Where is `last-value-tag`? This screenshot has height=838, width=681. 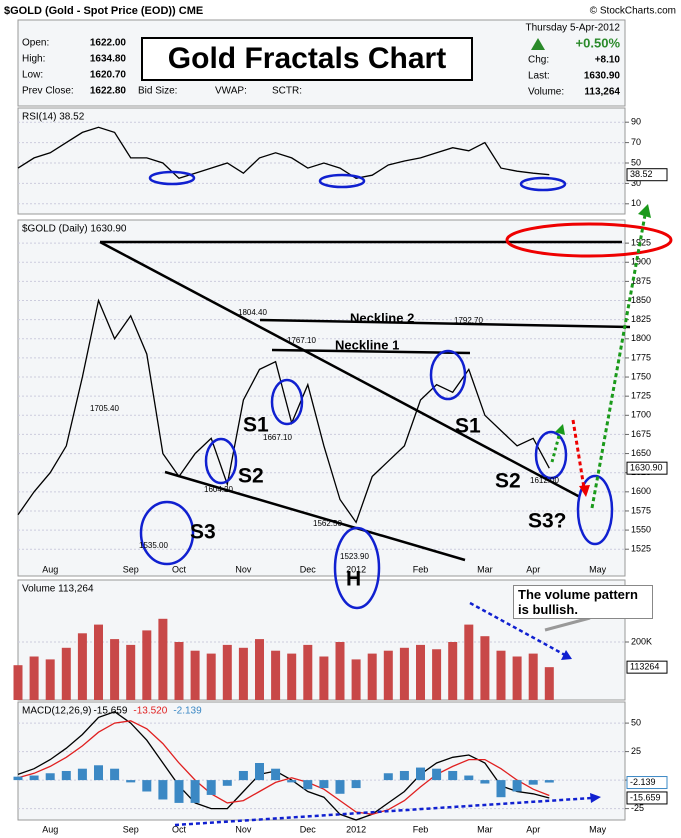 last-value-tag is located at coordinates (647, 175).